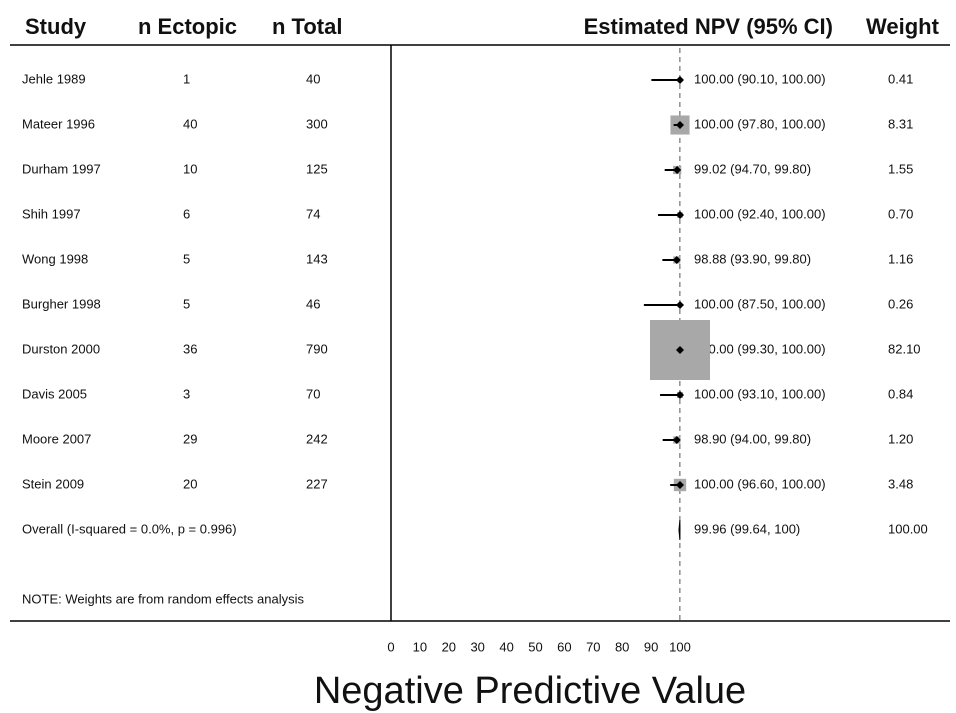 The image size is (956, 713). Describe the element at coordinates (61, 348) in the screenshot. I see `study-name: Durston 2000` at that location.